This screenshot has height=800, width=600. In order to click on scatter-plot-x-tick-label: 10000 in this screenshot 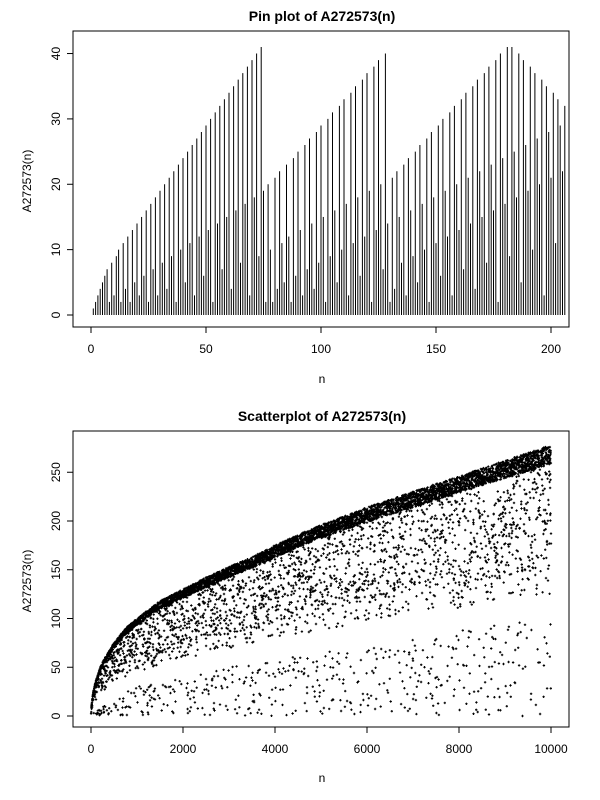, I will do `click(551, 749)`.